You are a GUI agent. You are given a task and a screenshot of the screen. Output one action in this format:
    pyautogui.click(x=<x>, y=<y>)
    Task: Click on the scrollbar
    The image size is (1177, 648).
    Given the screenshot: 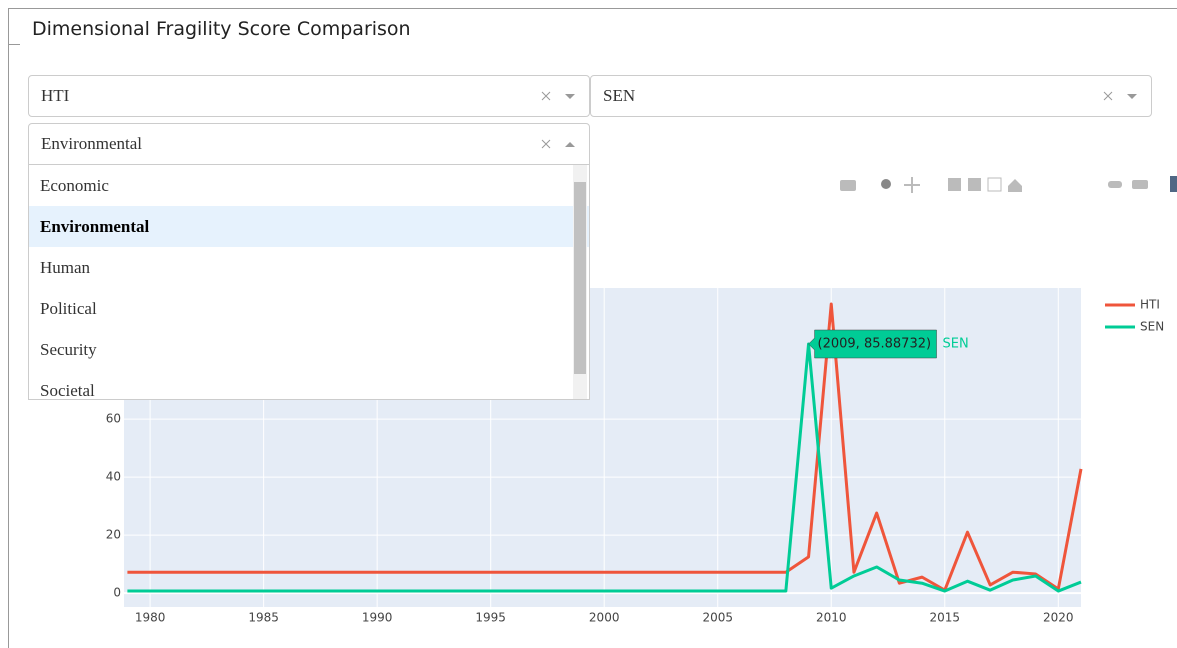 What is the action you would take?
    pyautogui.click(x=580, y=282)
    